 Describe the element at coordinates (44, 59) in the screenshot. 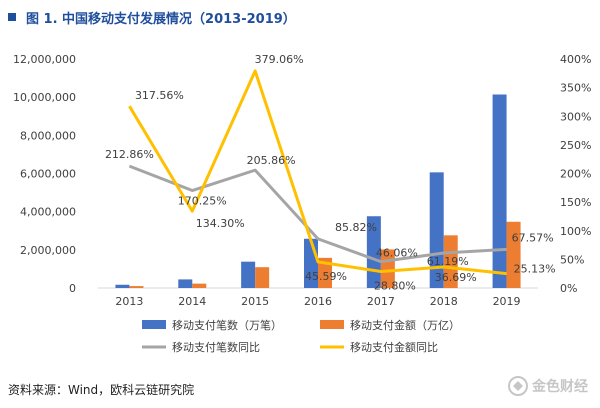

I see `y-left-tick-label: 12,000,000` at that location.